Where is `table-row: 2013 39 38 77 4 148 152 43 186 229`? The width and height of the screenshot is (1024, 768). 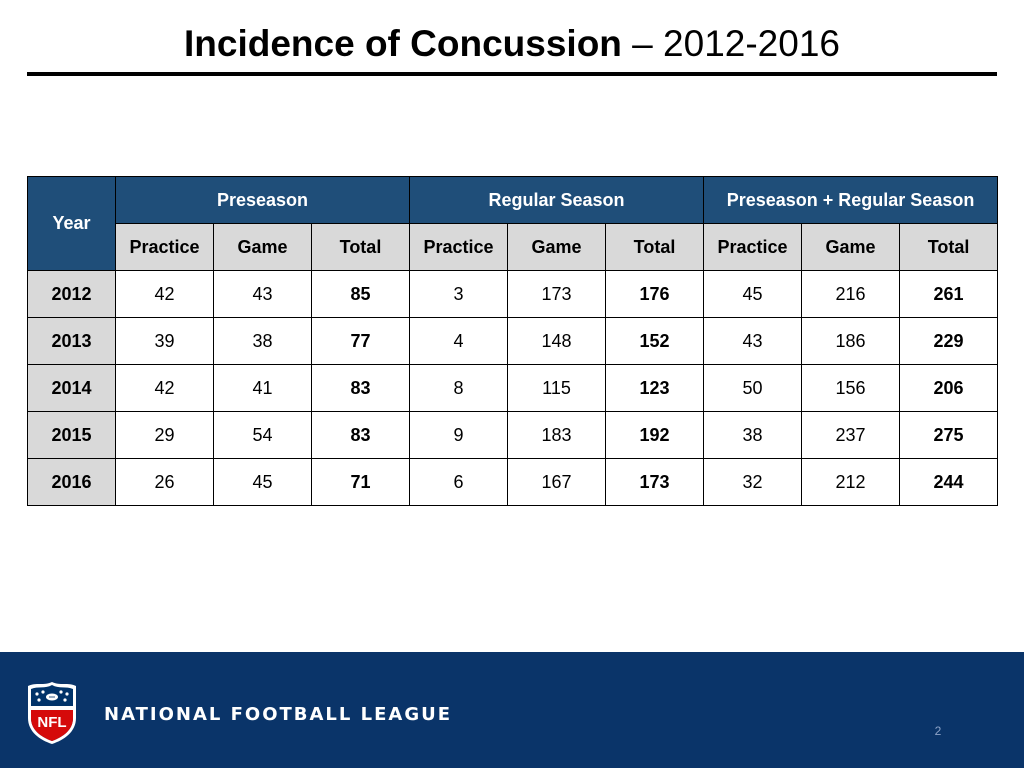 table-row: 2013 39 38 77 4 148 152 43 186 229 is located at coordinates (513, 341).